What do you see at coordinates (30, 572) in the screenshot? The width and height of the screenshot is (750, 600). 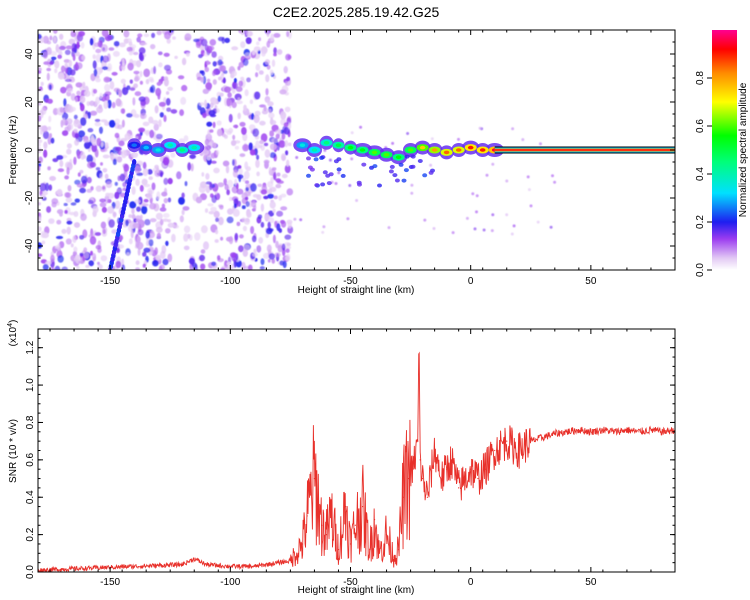 I see `y-tick-label: 0.0` at bounding box center [30, 572].